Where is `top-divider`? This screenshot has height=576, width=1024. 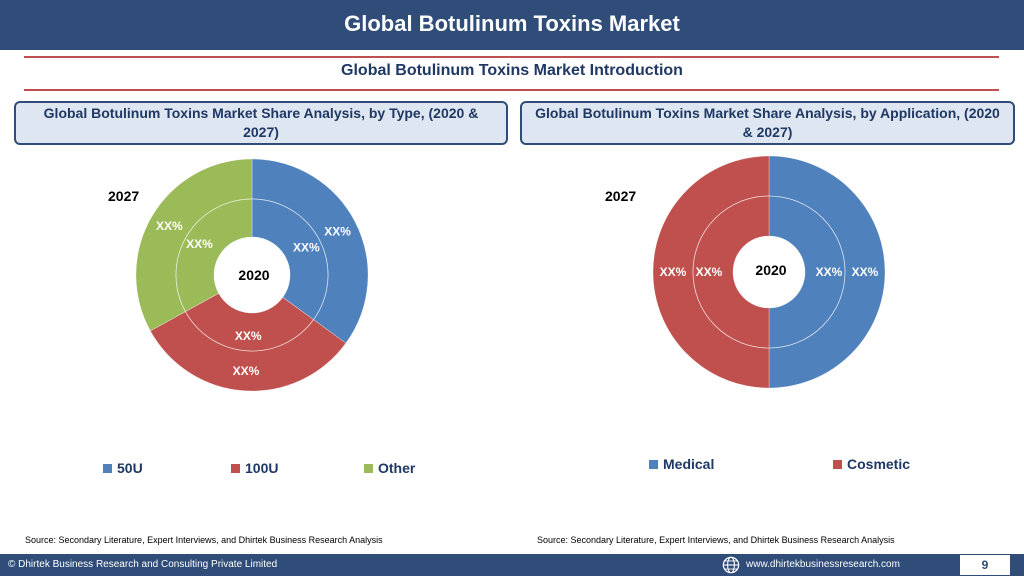 top-divider is located at coordinates (511, 57).